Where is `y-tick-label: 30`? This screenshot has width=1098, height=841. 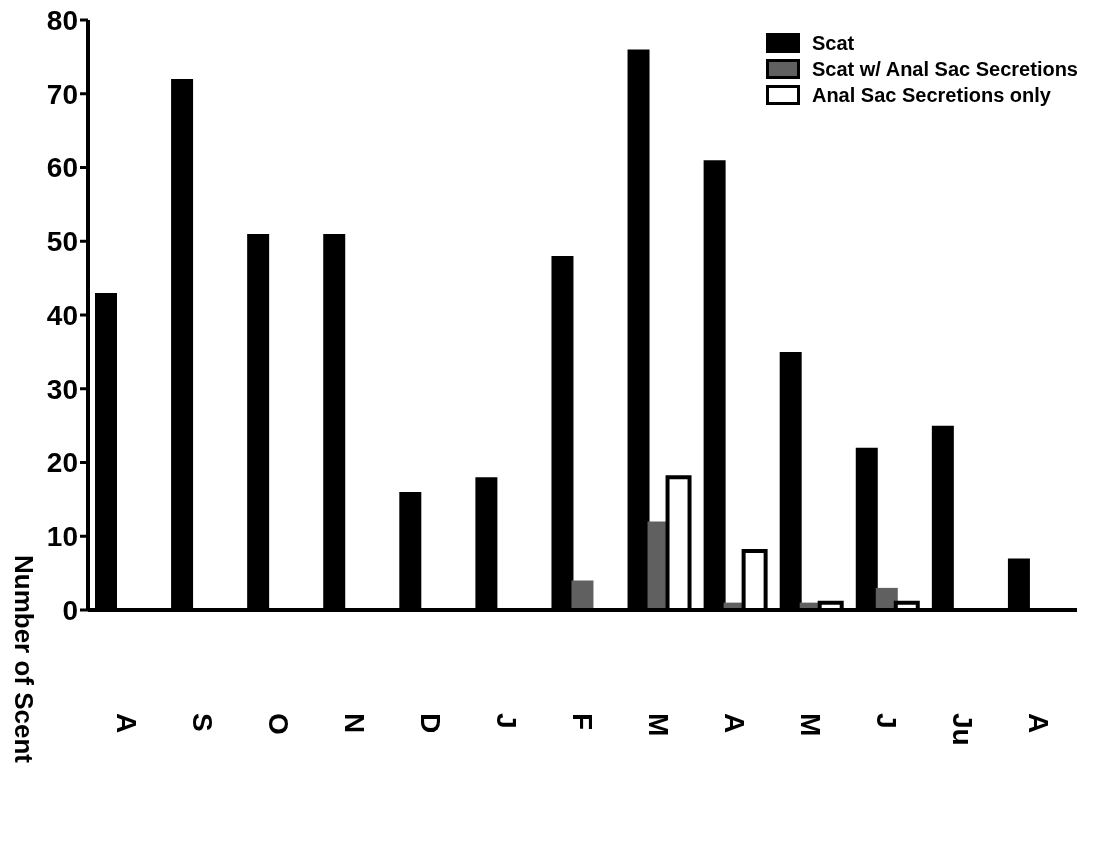 y-tick-label: 30 is located at coordinates (62, 389).